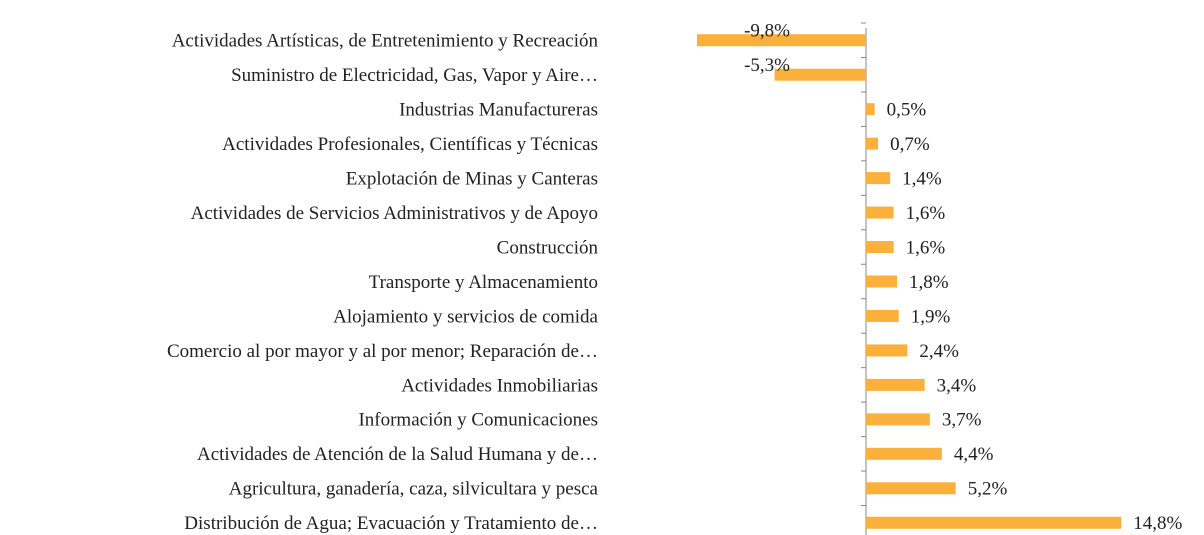  What do you see at coordinates (988, 489) in the screenshot?
I see `value-label: 5,2%` at bounding box center [988, 489].